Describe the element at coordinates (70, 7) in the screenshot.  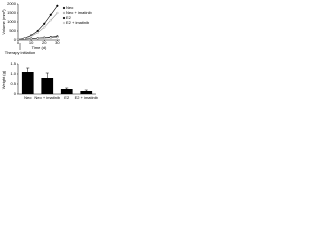
I see `legend-label: Neo` at that location.